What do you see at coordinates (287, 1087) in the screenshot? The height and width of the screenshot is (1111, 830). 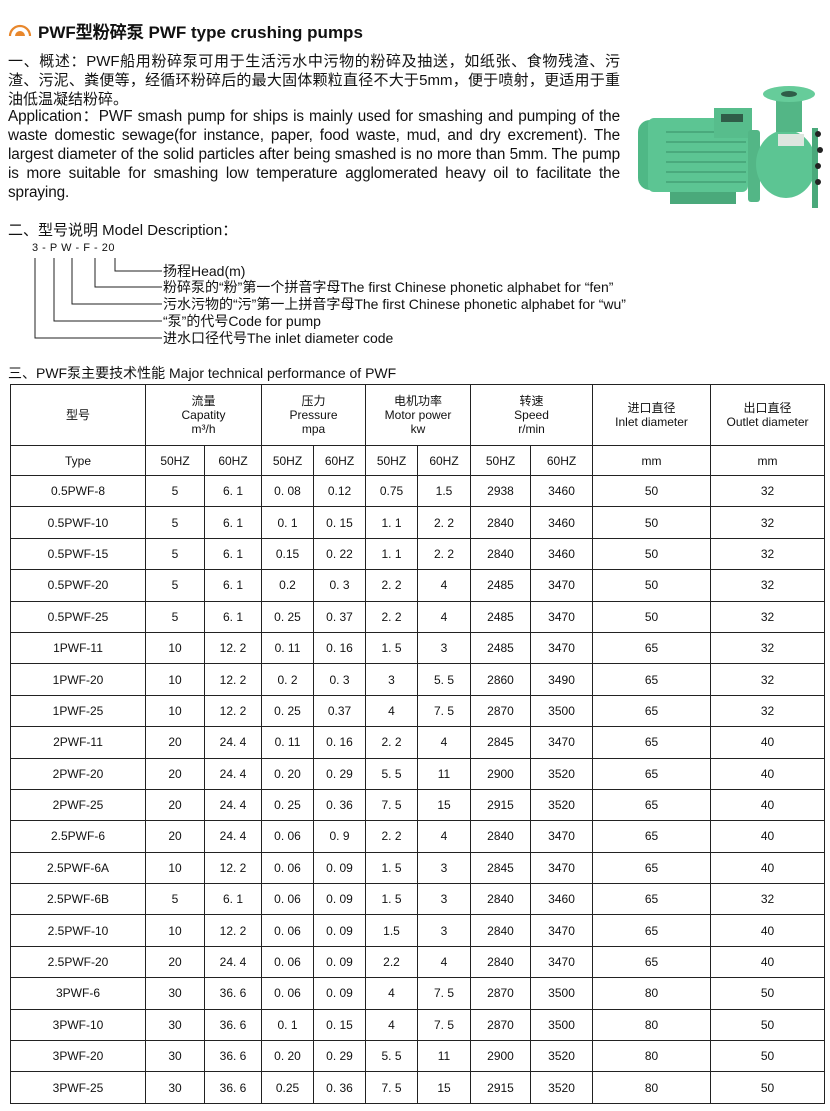 I see `value-cell: 0.25` at bounding box center [287, 1087].